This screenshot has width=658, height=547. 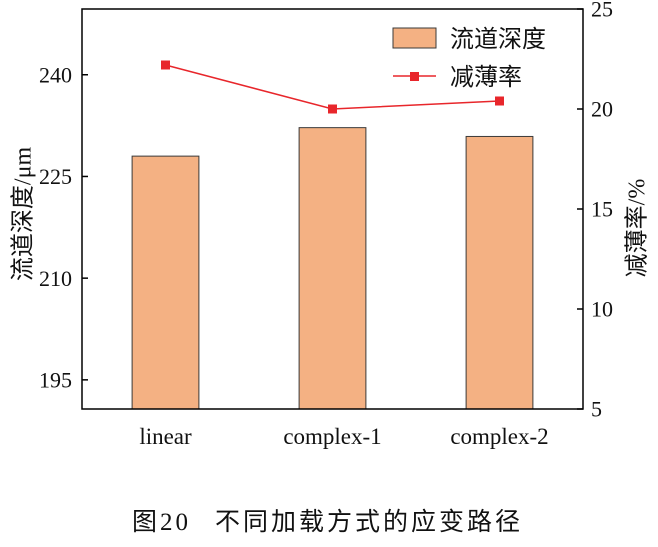 I want to click on left-axis-tick-labels: 195 210 225 240, so click(x=55, y=227).